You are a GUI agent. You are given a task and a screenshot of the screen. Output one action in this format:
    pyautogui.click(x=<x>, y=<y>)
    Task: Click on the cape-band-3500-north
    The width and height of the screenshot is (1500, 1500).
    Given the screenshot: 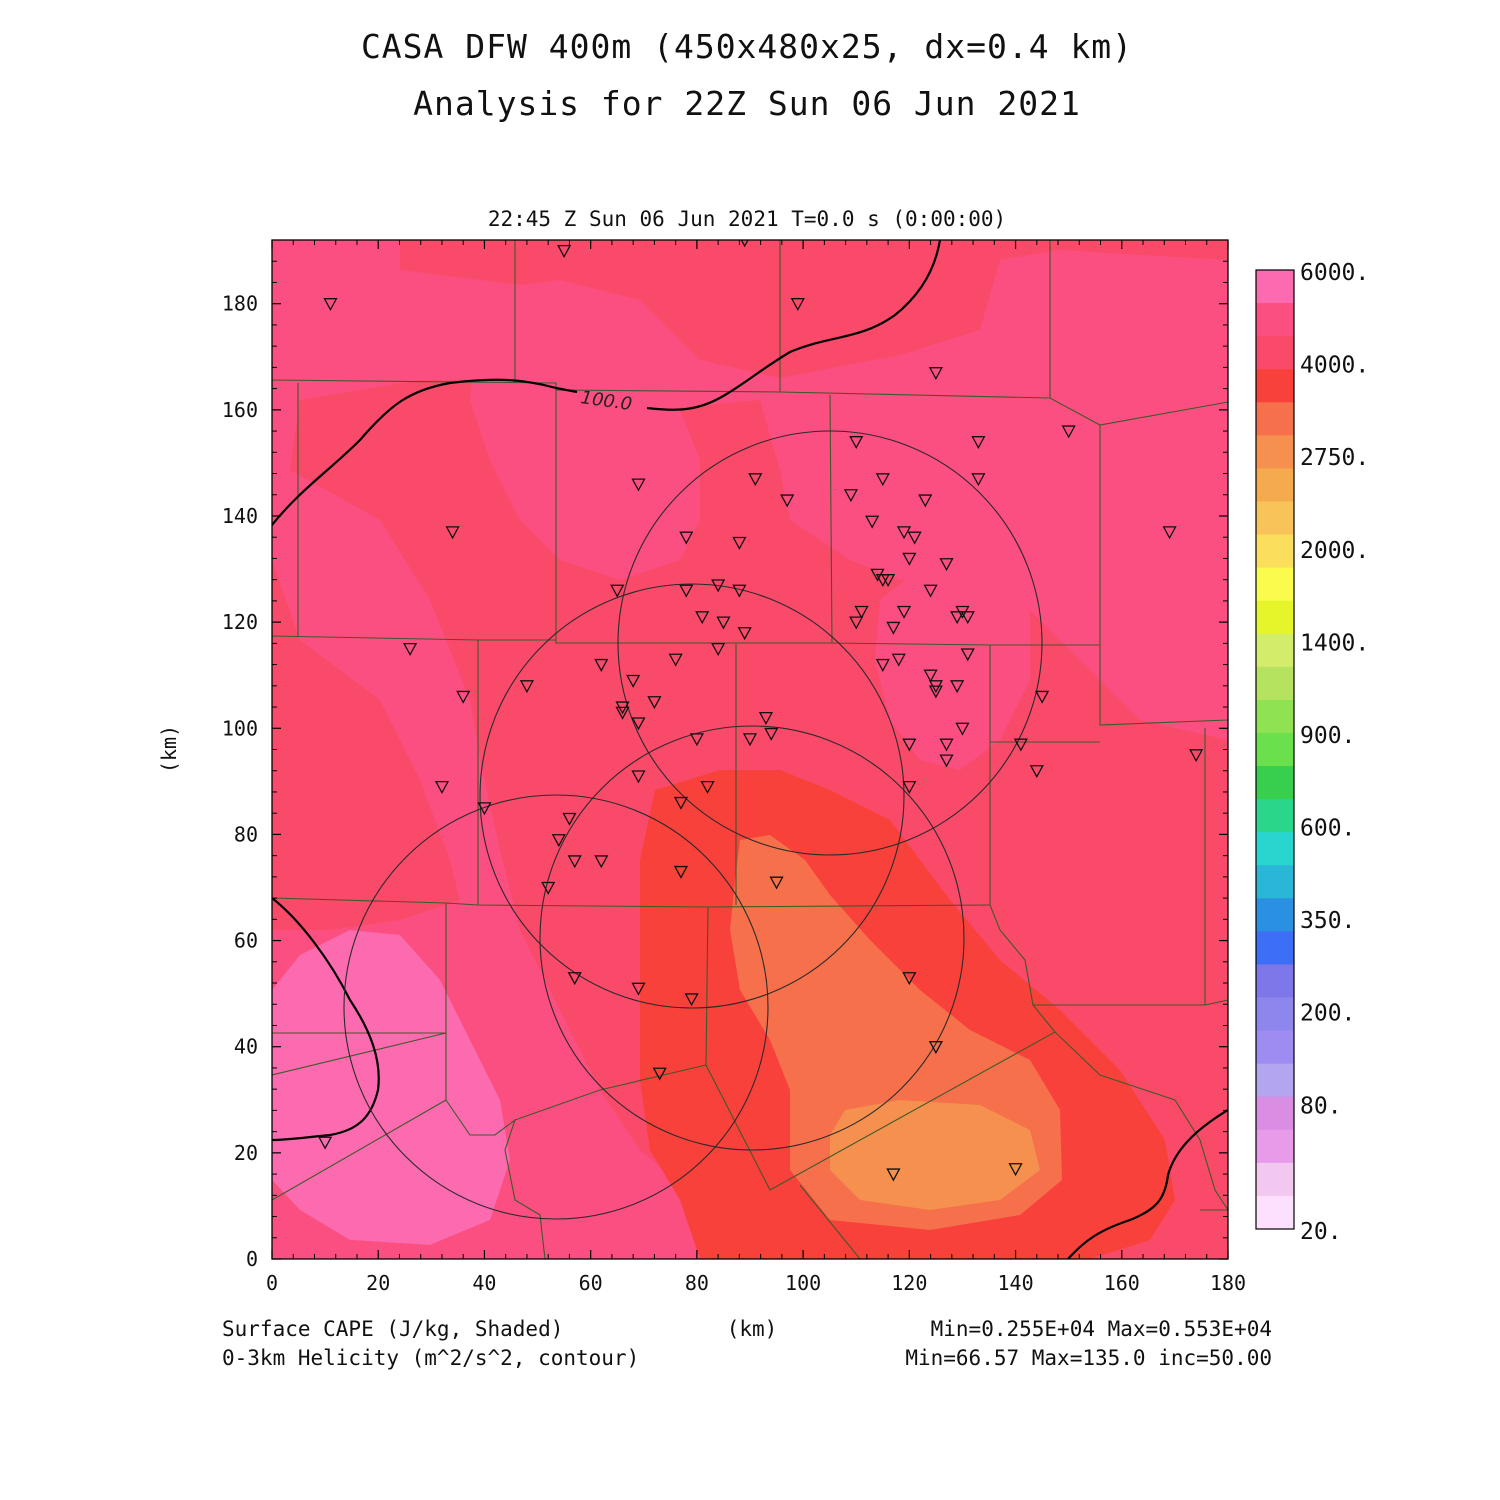 What is the action you would take?
    pyautogui.click(x=814, y=309)
    